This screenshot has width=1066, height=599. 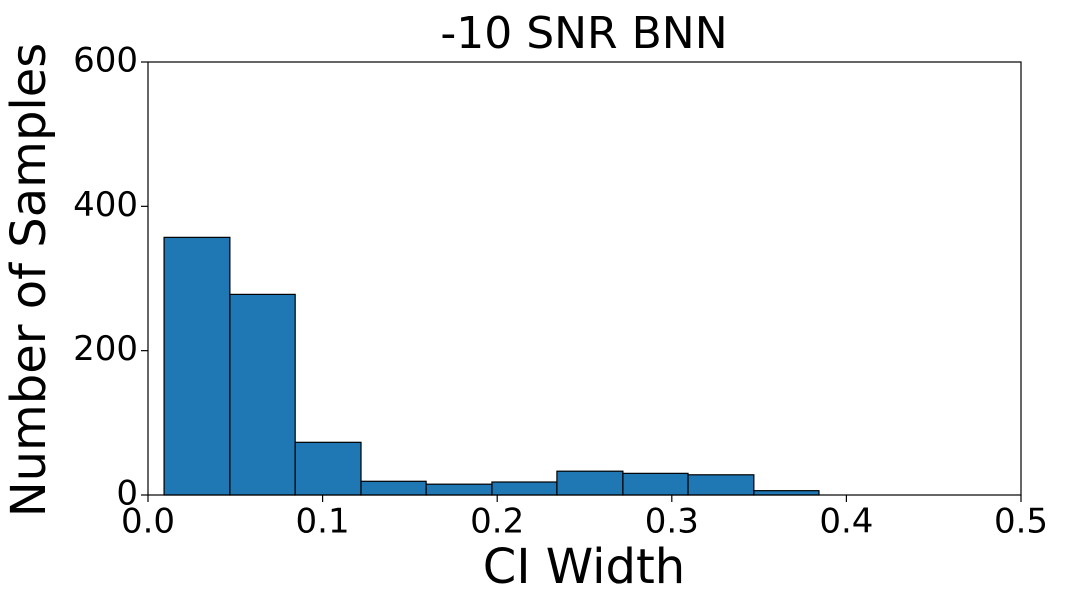 I want to click on y-axis-label: Number of Samples, so click(x=29, y=280).